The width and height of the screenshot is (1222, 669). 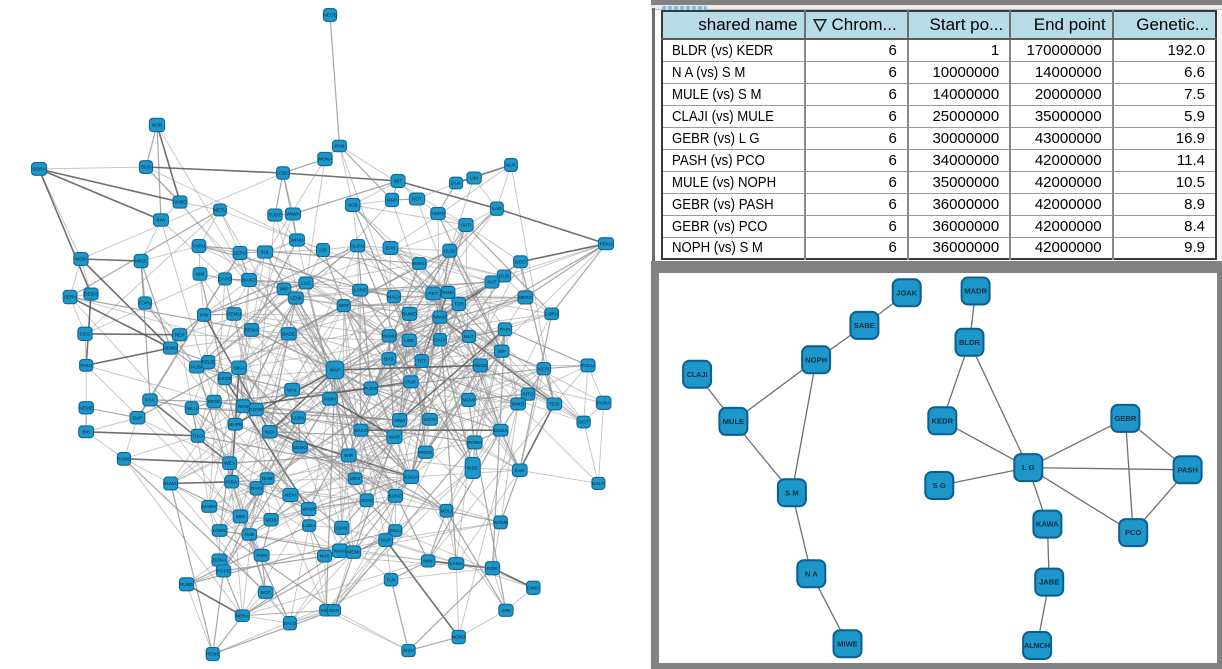 What do you see at coordinates (367, 501) in the screenshot?
I see `svg-text: SOW` at bounding box center [367, 501].